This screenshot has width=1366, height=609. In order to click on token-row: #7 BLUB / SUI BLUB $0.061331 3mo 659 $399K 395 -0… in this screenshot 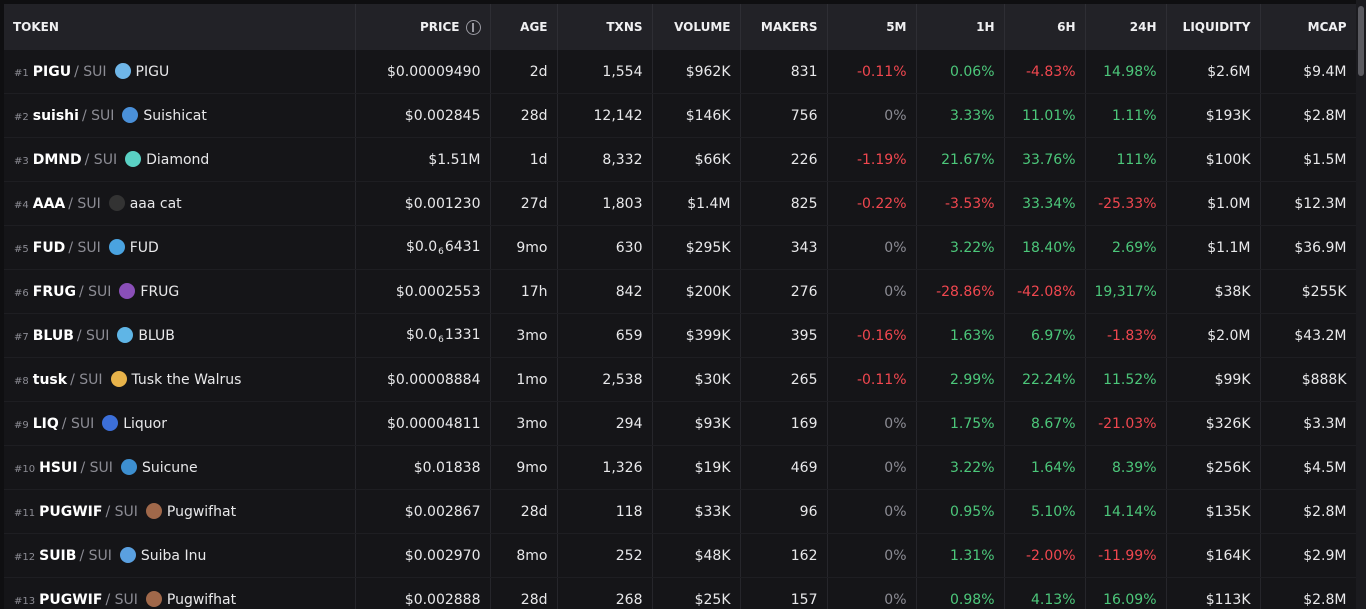, I will do `click(680, 335)`.